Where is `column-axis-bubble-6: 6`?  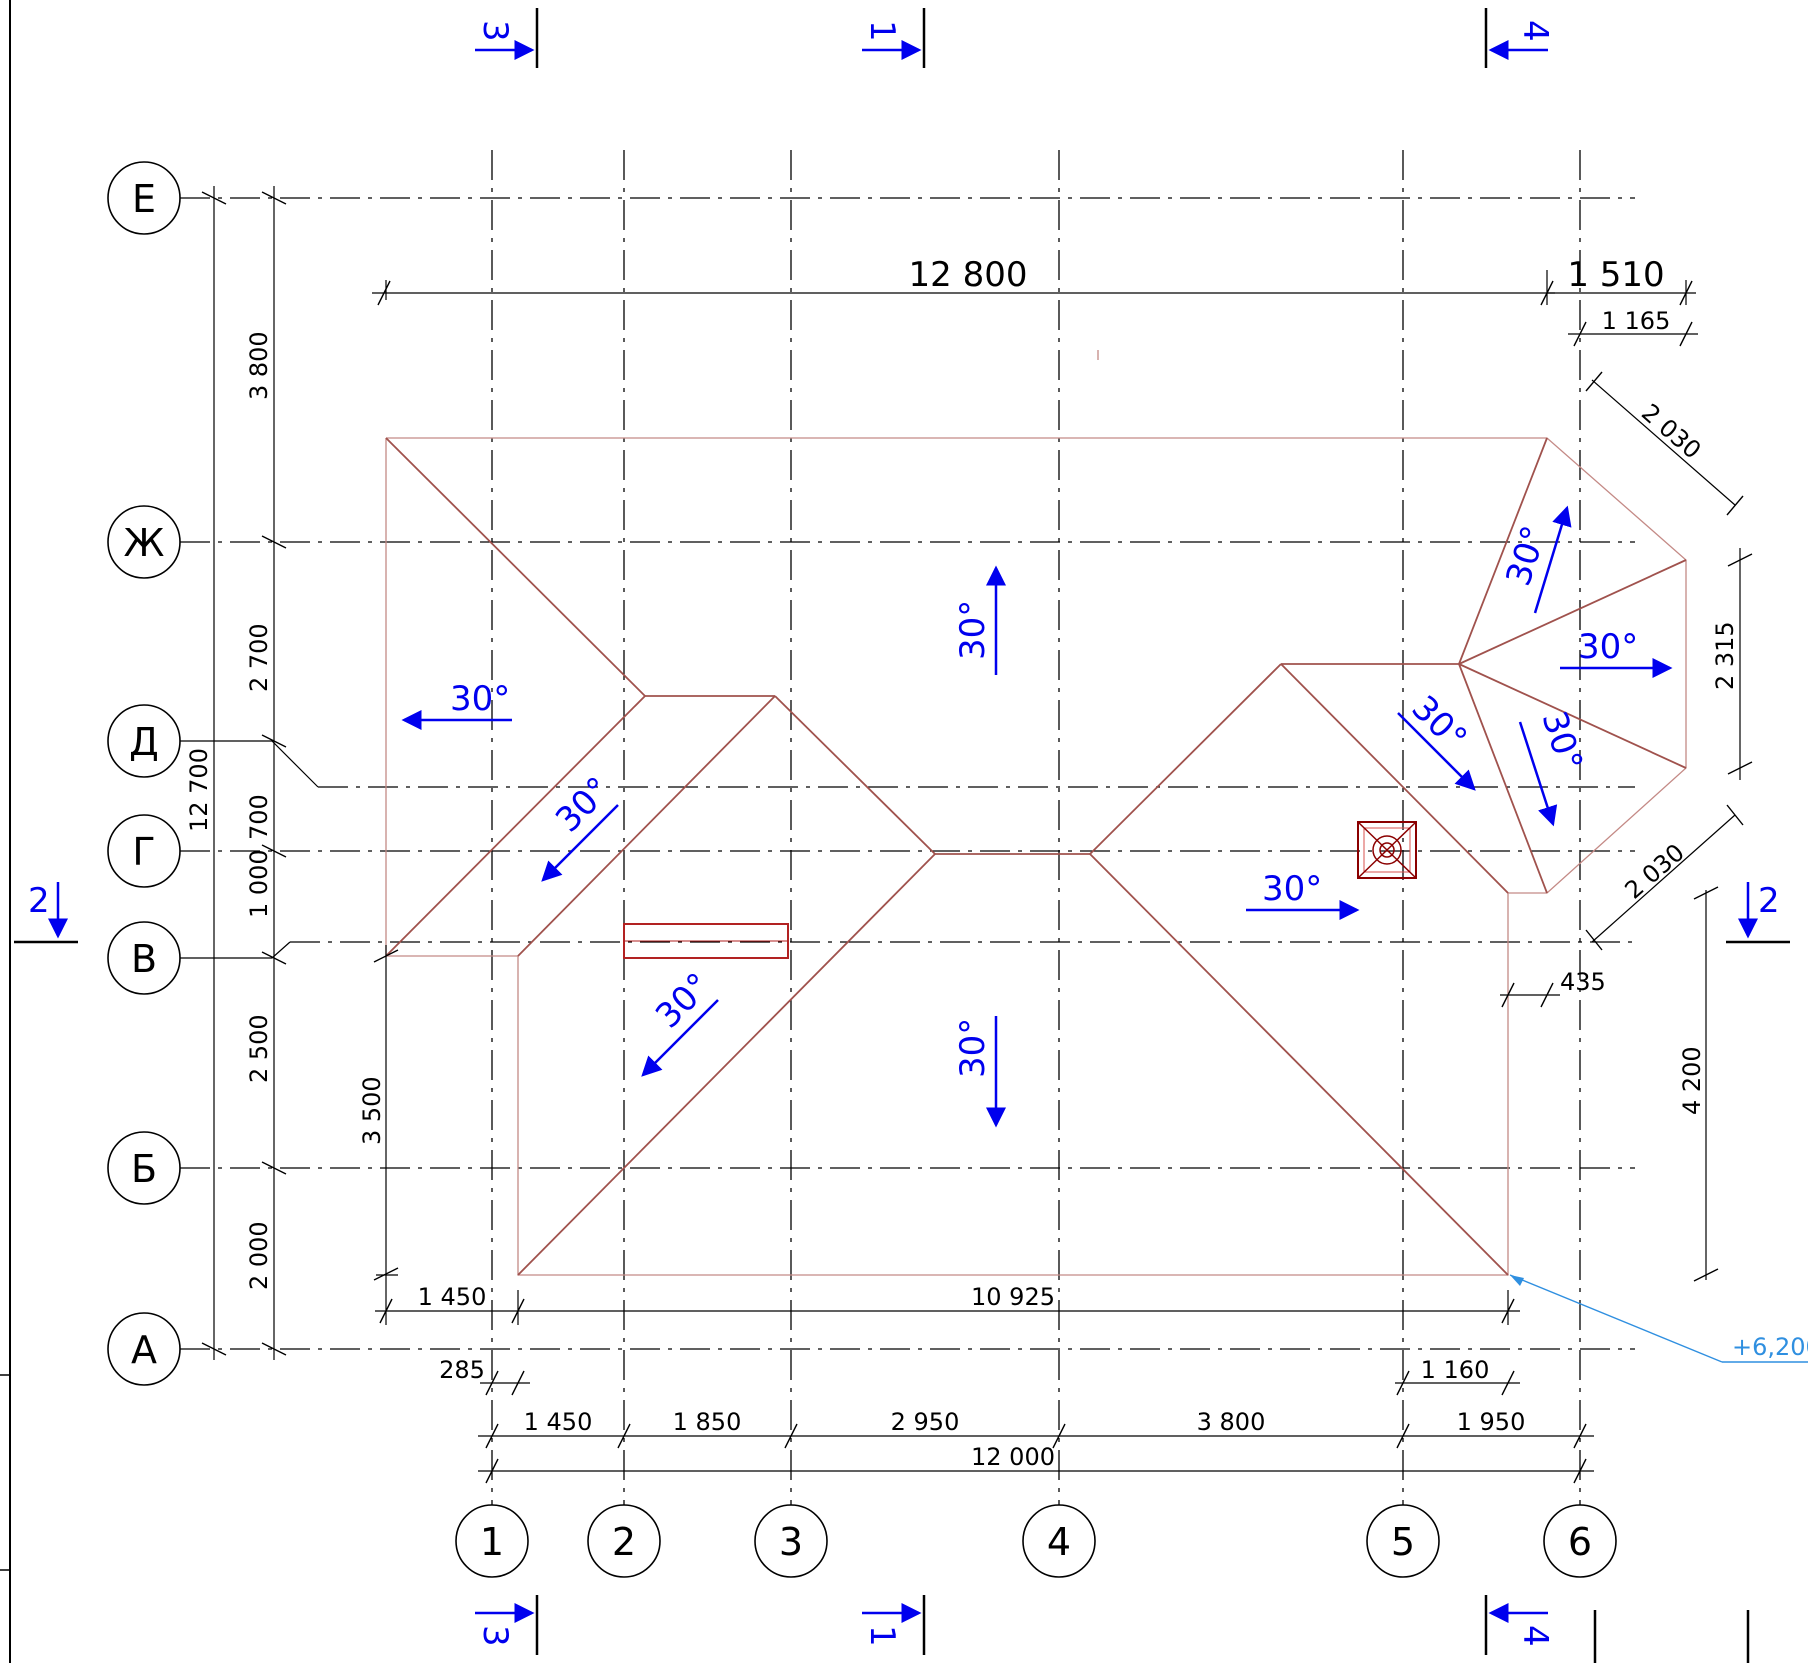
column-axis-bubble-6: 6 is located at coordinates (1580, 1541).